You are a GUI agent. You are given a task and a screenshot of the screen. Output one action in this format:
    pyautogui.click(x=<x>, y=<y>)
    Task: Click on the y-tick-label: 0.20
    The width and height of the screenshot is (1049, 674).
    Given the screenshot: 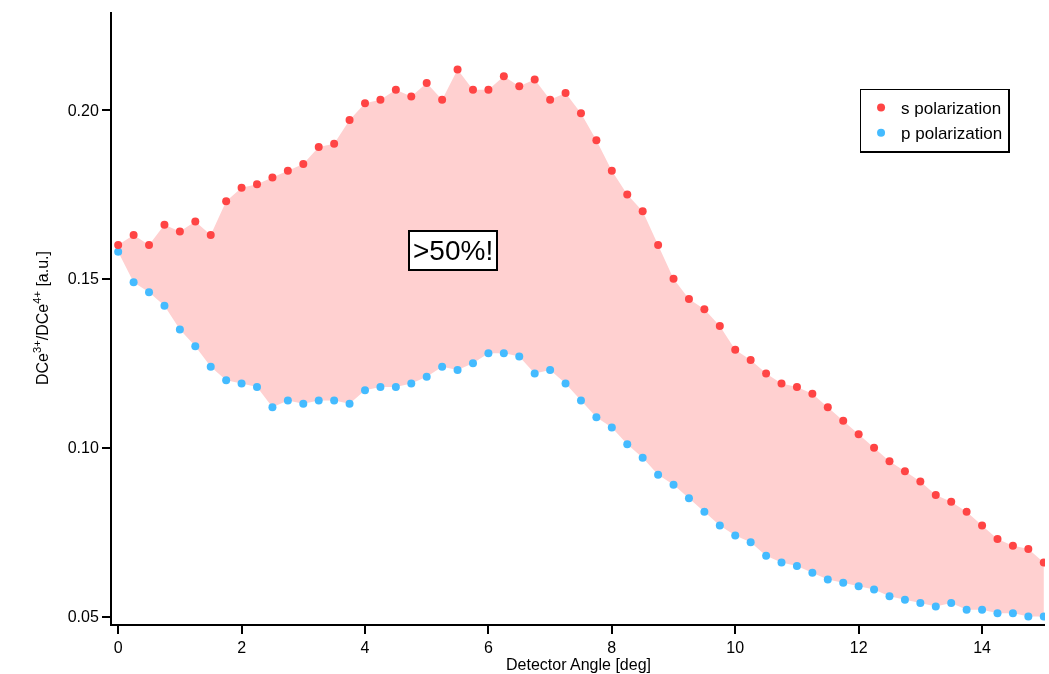 What is the action you would take?
    pyautogui.click(x=83, y=110)
    